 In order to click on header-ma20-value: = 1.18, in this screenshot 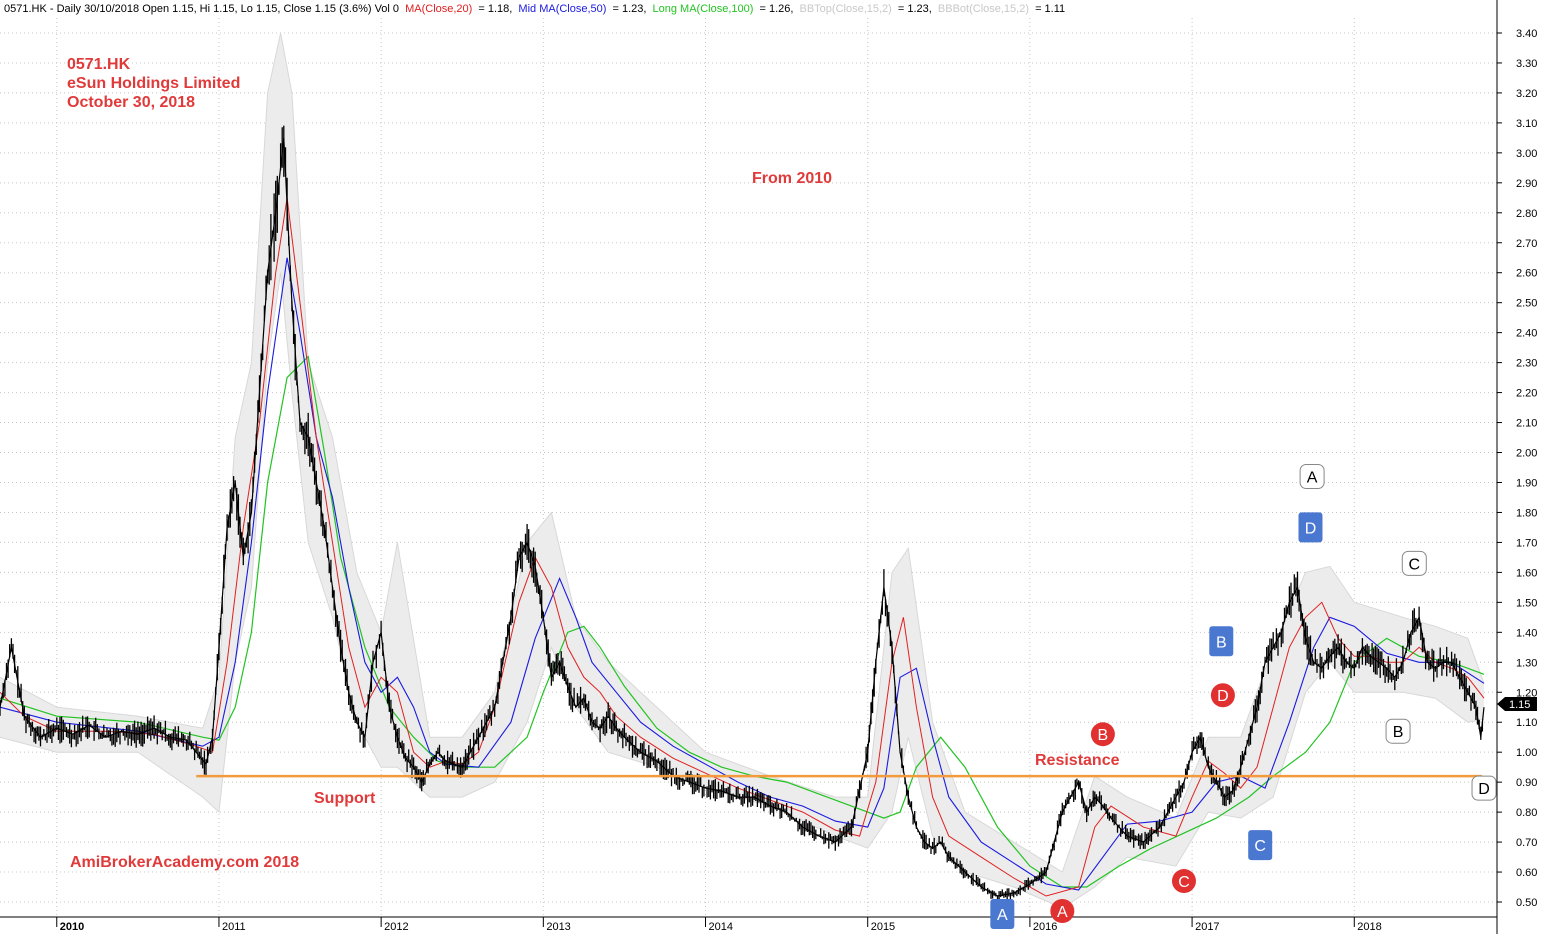, I will do `click(495, 9)`.